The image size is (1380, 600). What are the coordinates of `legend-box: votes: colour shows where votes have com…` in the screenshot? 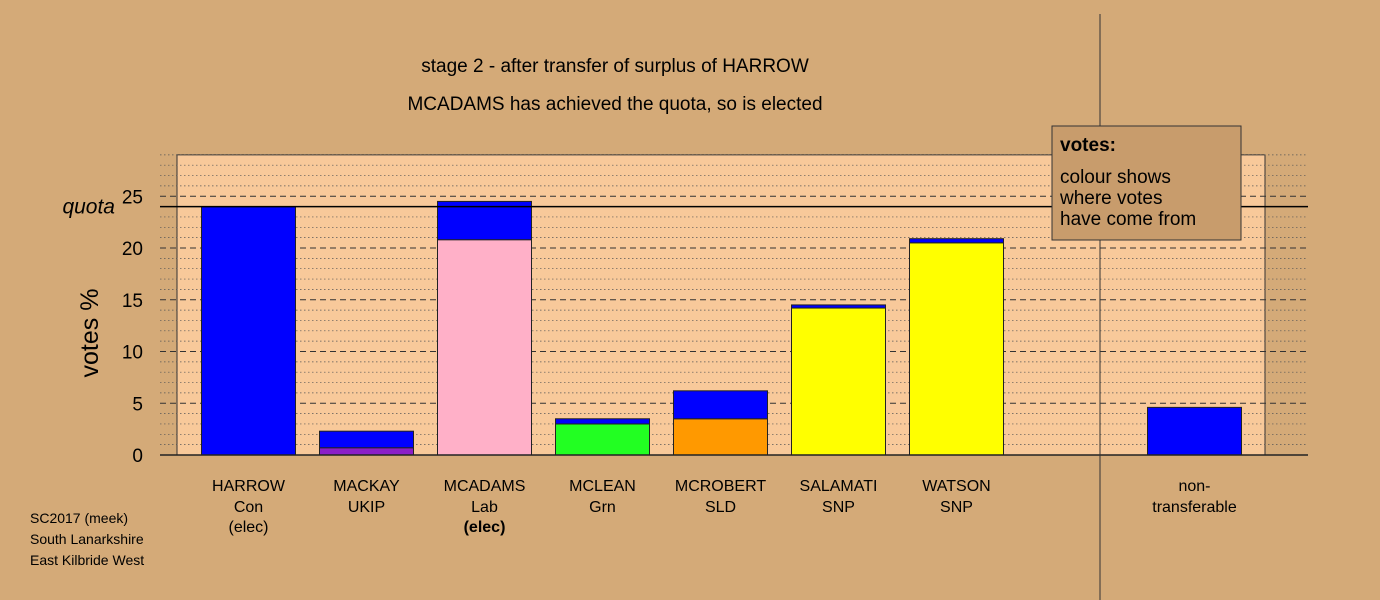 It's located at (1146, 183).